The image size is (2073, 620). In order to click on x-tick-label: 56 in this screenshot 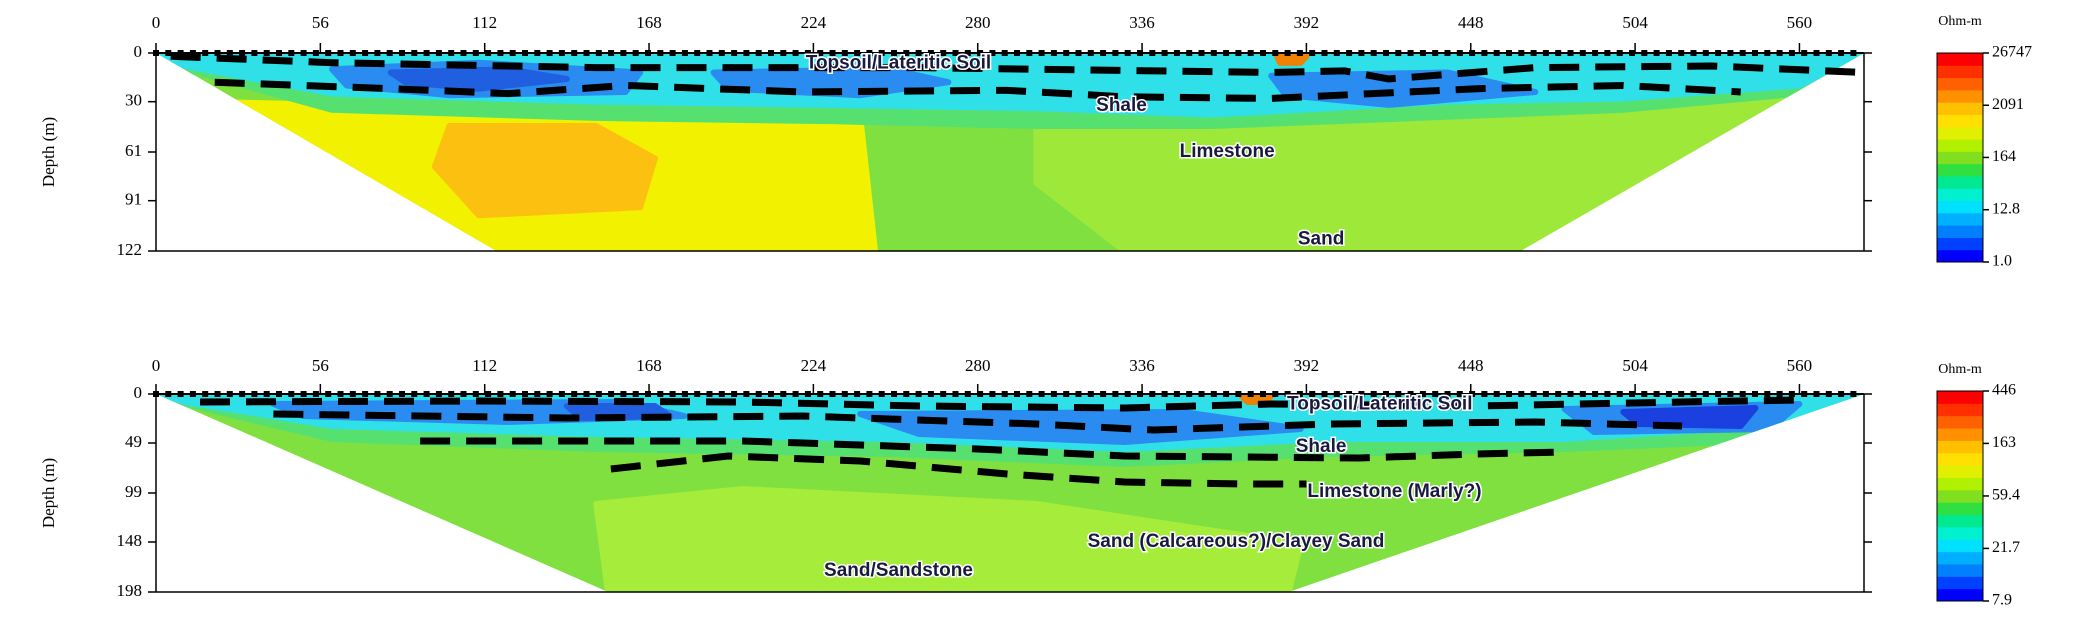, I will do `click(320, 22)`.